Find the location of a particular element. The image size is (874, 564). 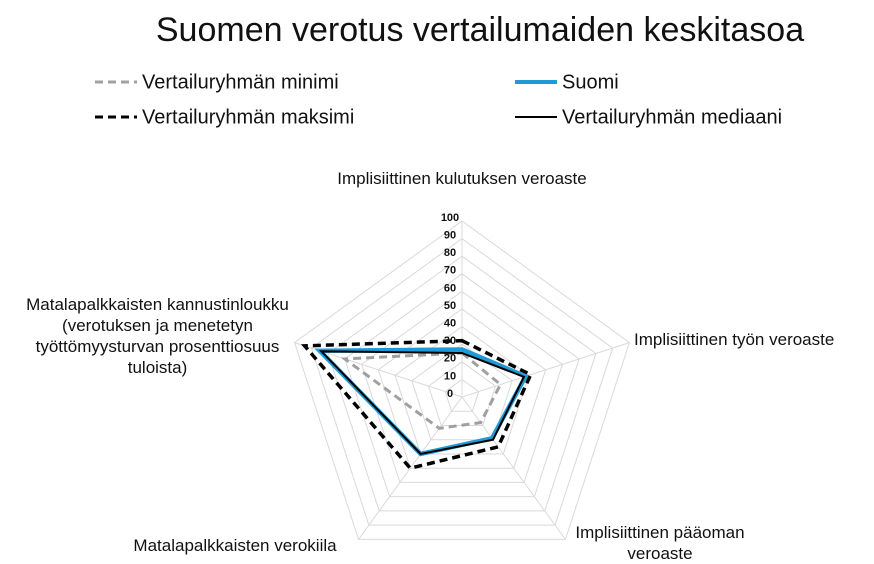

r-tick-label: 30 is located at coordinates (450, 341).